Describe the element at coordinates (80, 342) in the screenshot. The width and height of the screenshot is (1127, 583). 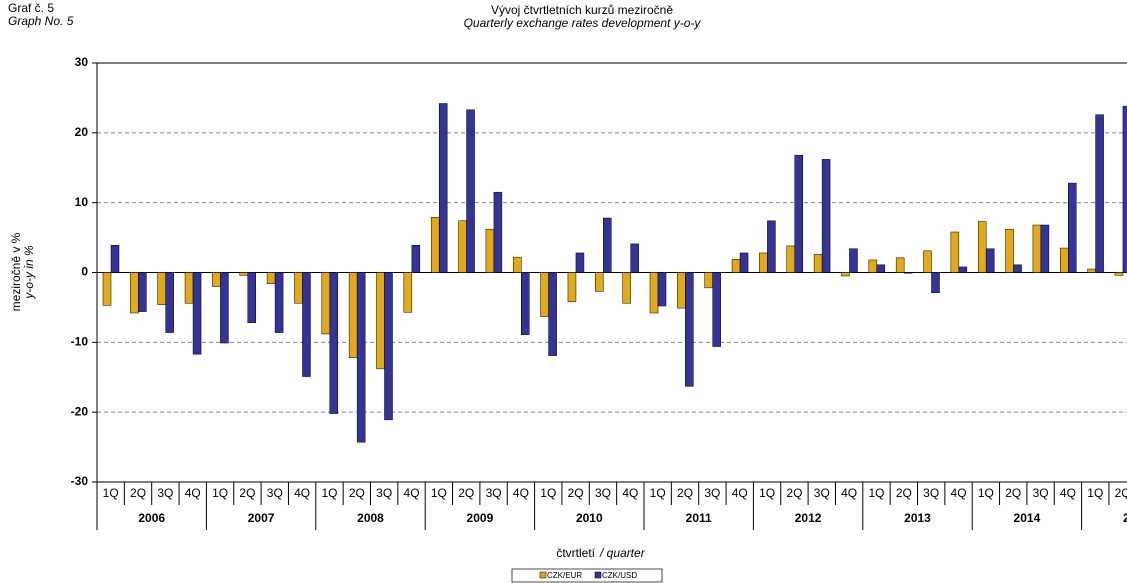
I see `y-tick-label: -10` at that location.